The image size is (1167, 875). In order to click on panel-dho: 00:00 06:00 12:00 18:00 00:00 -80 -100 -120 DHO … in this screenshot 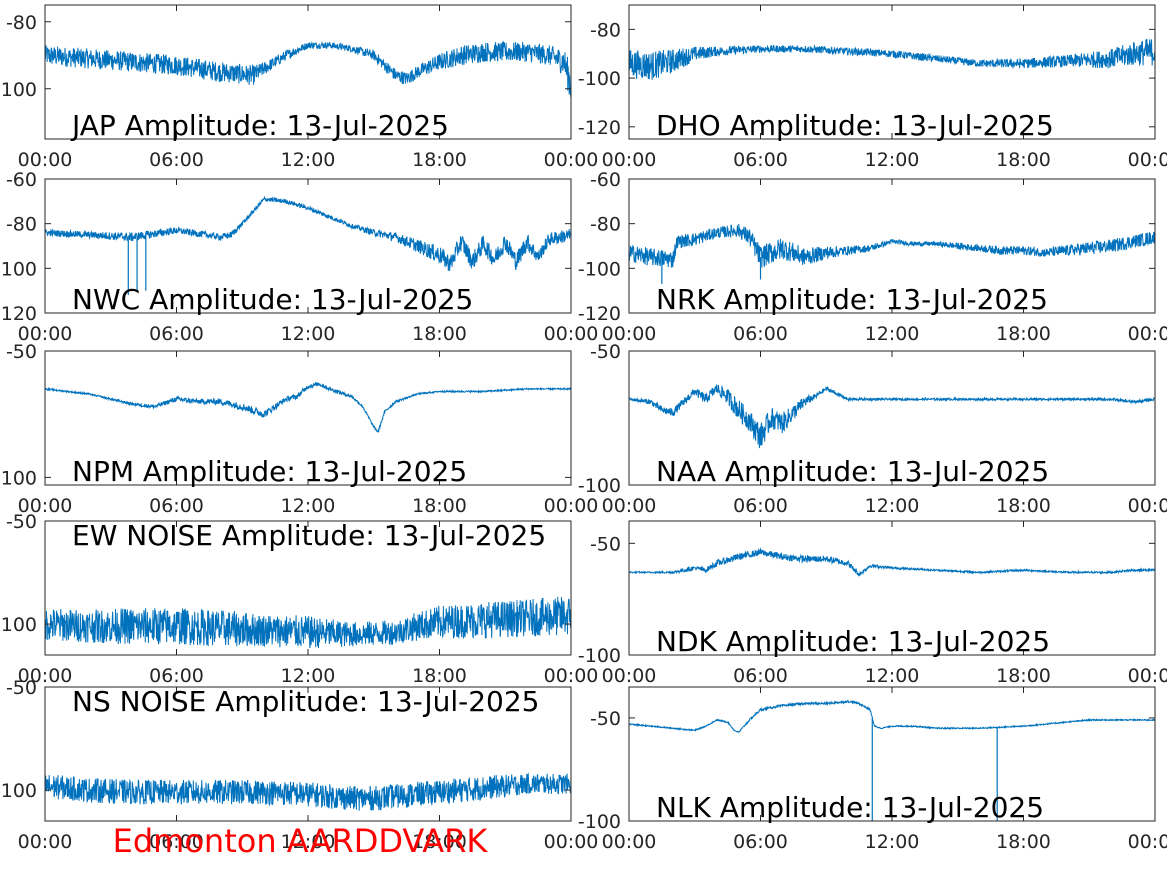, I will do `click(872, 87)`.